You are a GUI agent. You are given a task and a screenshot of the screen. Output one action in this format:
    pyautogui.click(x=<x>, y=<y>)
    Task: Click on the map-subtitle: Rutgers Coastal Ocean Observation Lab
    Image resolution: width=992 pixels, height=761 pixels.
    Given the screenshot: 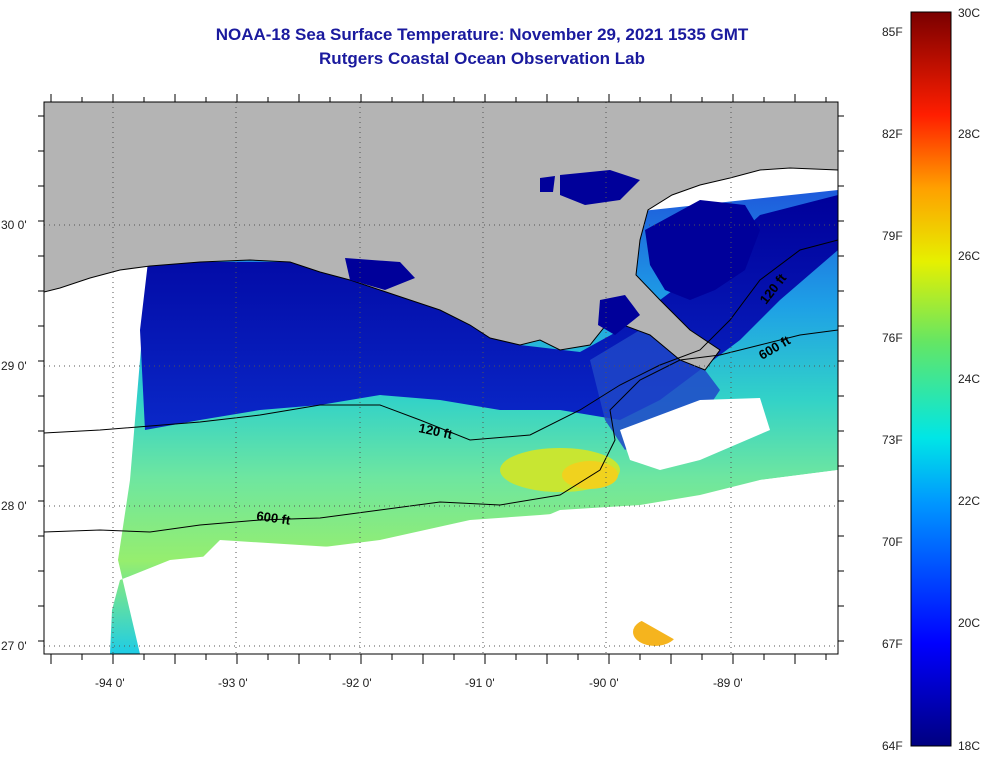 What is the action you would take?
    pyautogui.click(x=482, y=58)
    